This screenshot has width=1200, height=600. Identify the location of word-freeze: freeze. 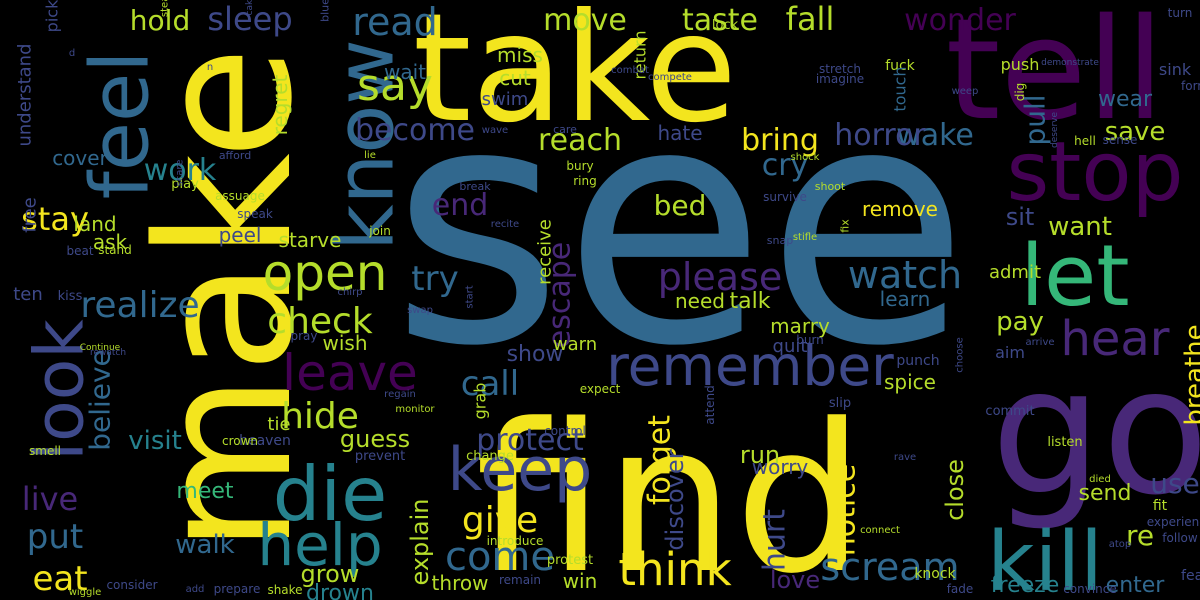
(1025, 585).